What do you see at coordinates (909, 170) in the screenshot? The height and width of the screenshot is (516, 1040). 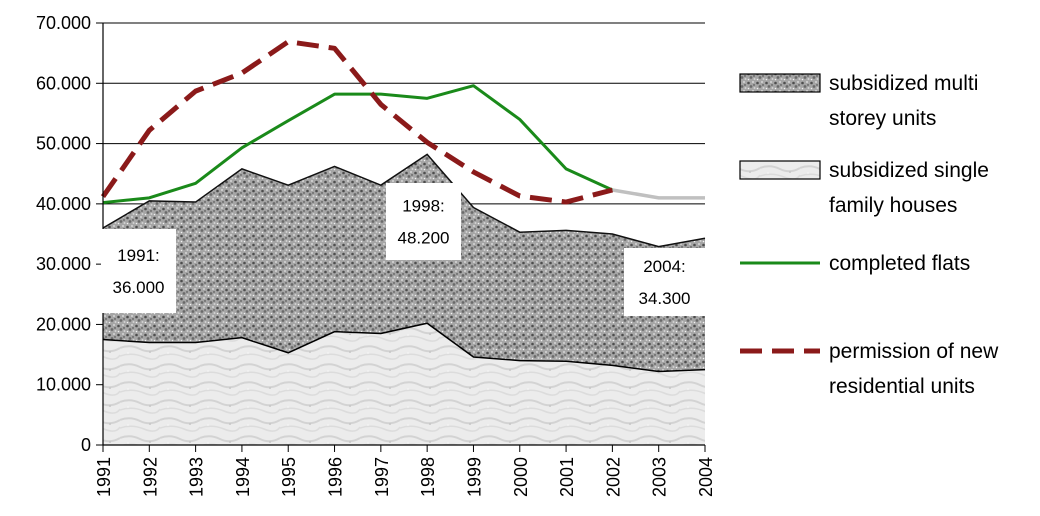 I see `legend-label: subsidized single` at bounding box center [909, 170].